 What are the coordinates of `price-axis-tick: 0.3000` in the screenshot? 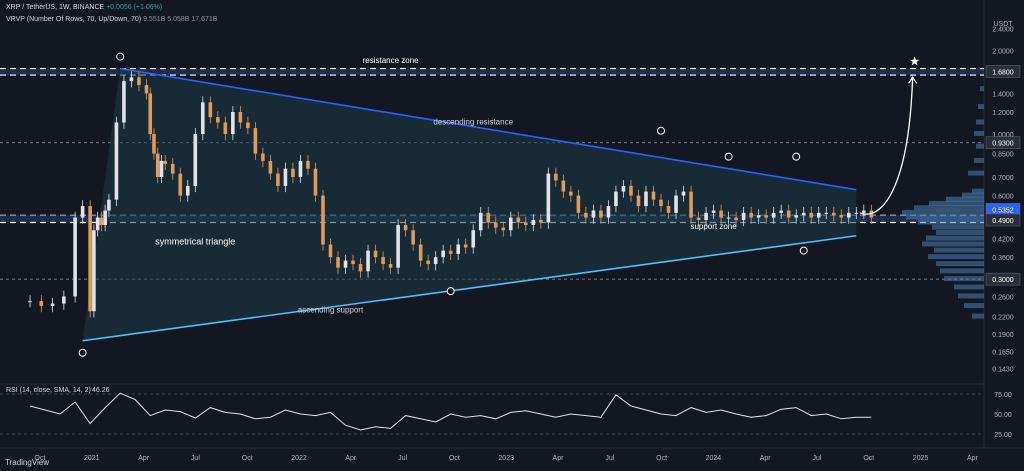 It's located at (1003, 280).